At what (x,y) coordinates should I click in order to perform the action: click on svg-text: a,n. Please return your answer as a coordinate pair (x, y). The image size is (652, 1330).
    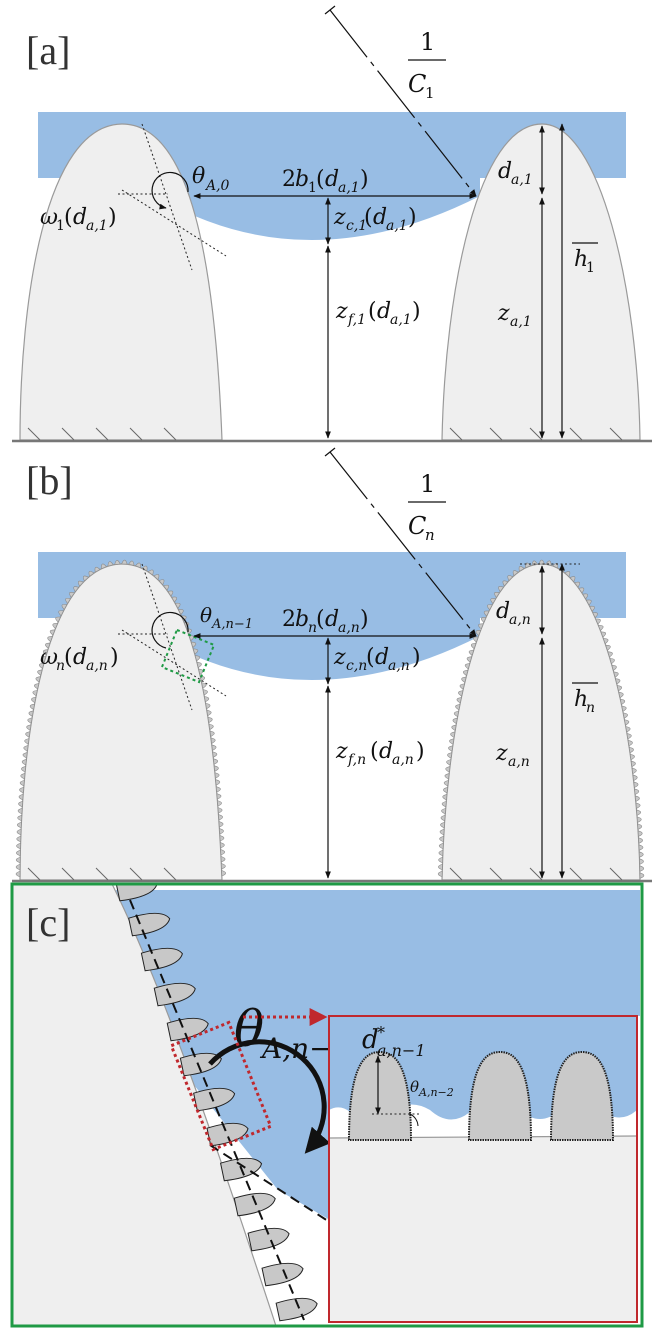
    Looking at the image, I should click on (403, 760).